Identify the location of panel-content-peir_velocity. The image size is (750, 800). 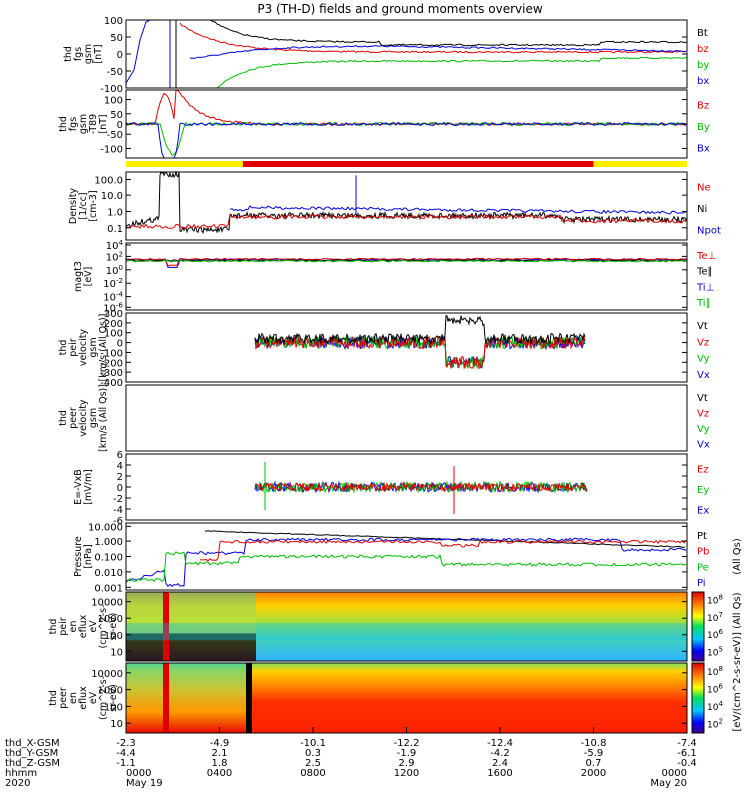
(420, 342).